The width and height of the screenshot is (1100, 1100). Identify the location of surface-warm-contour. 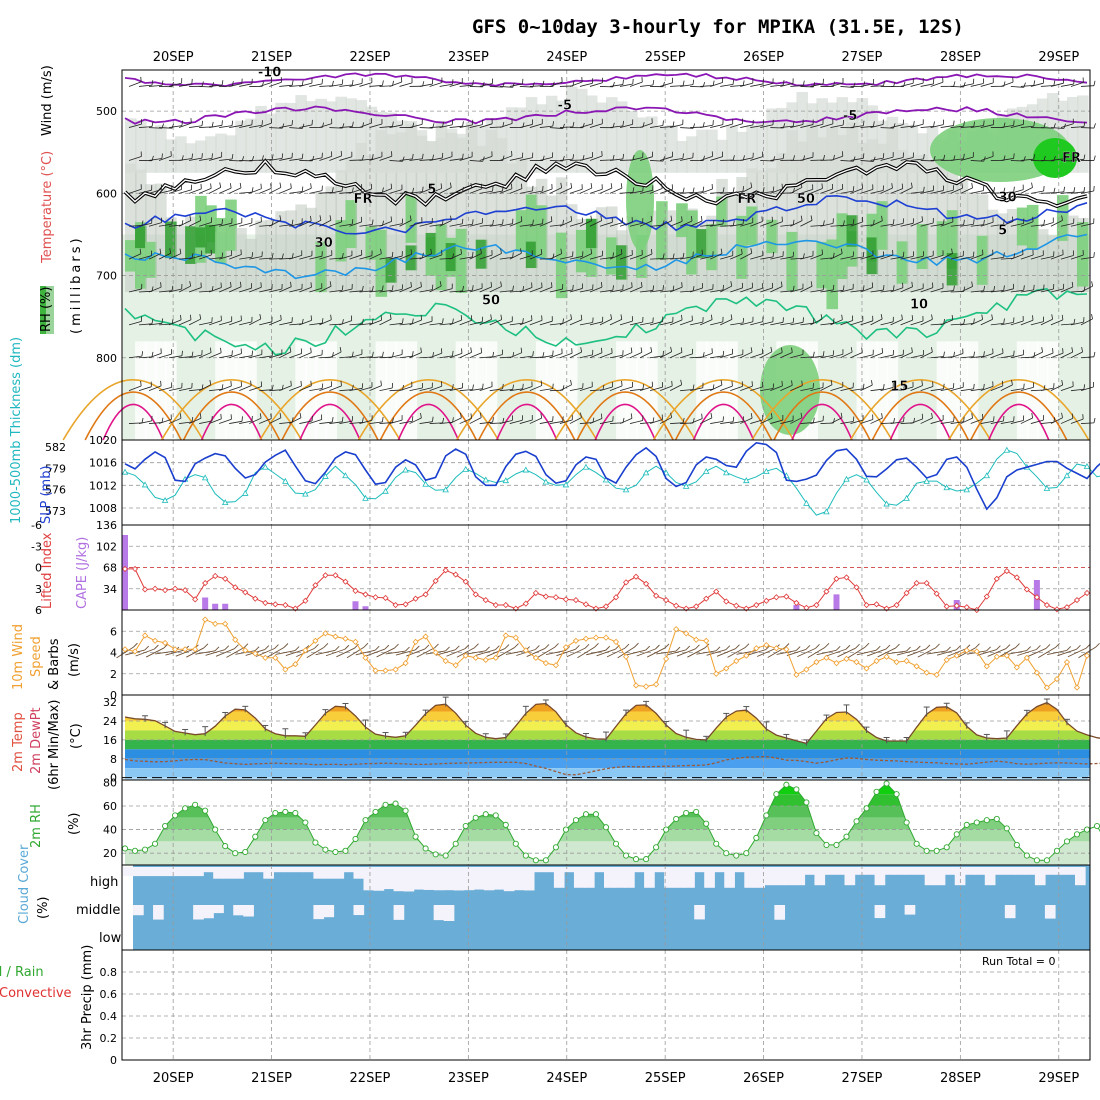
(1019, 409).